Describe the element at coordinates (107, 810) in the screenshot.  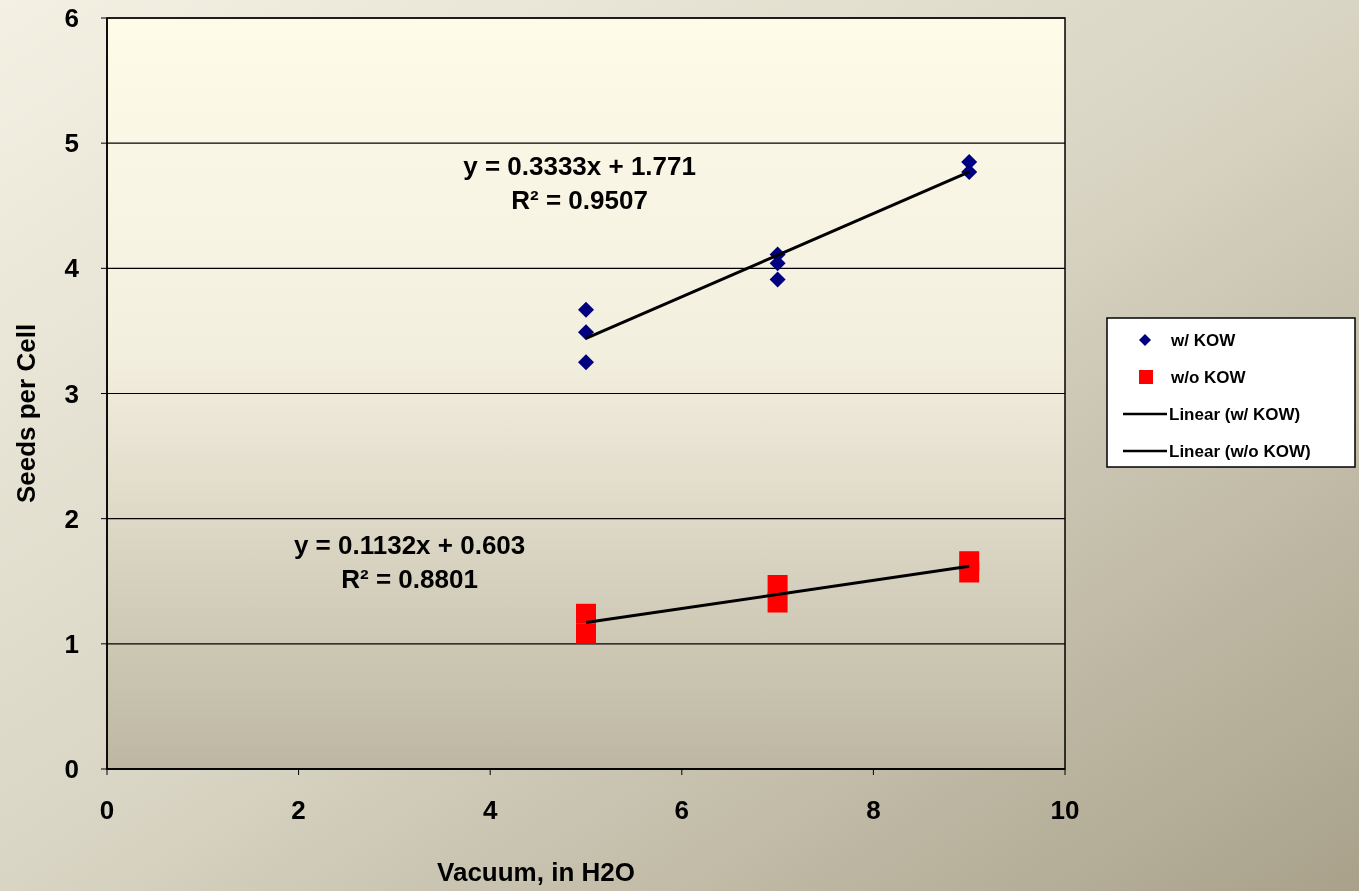
I see `x-tick-label: 0` at that location.